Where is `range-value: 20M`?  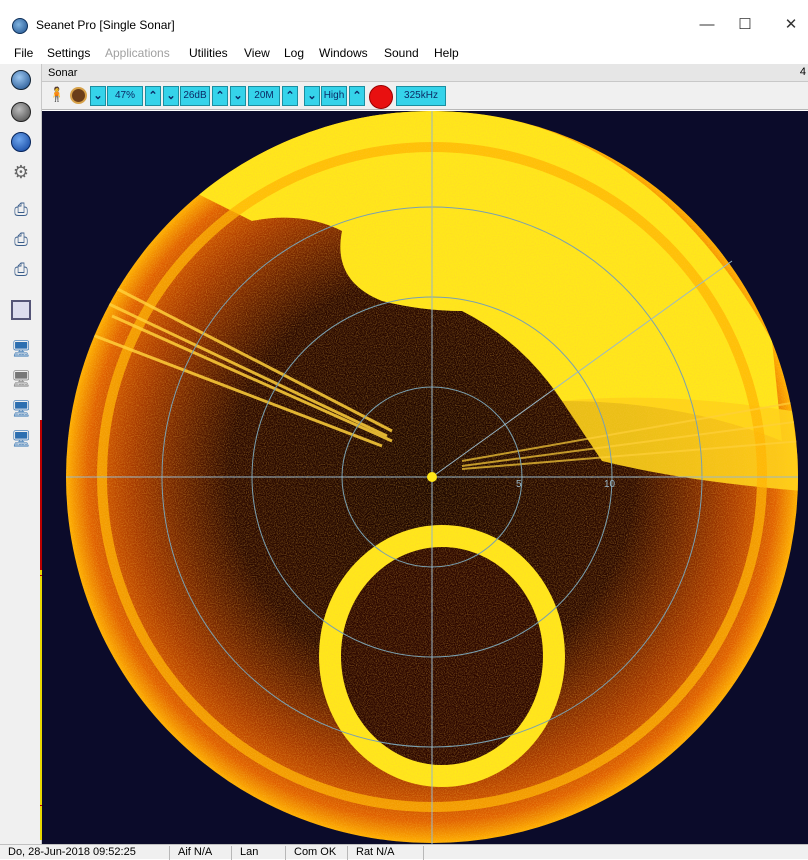
range-value: 20M is located at coordinates (264, 96).